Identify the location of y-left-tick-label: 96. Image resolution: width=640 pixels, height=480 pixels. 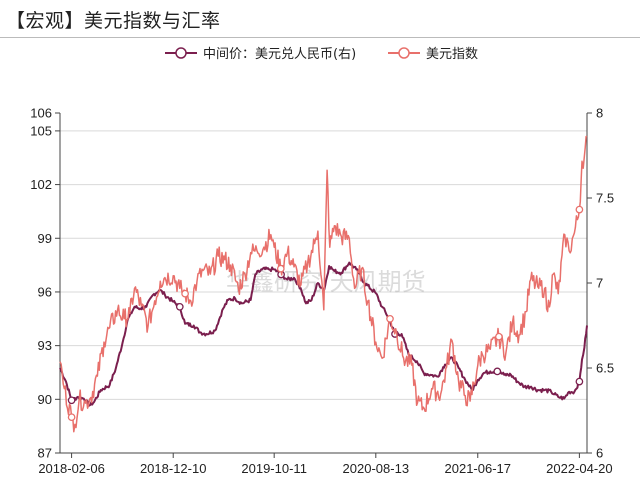
(45, 291).